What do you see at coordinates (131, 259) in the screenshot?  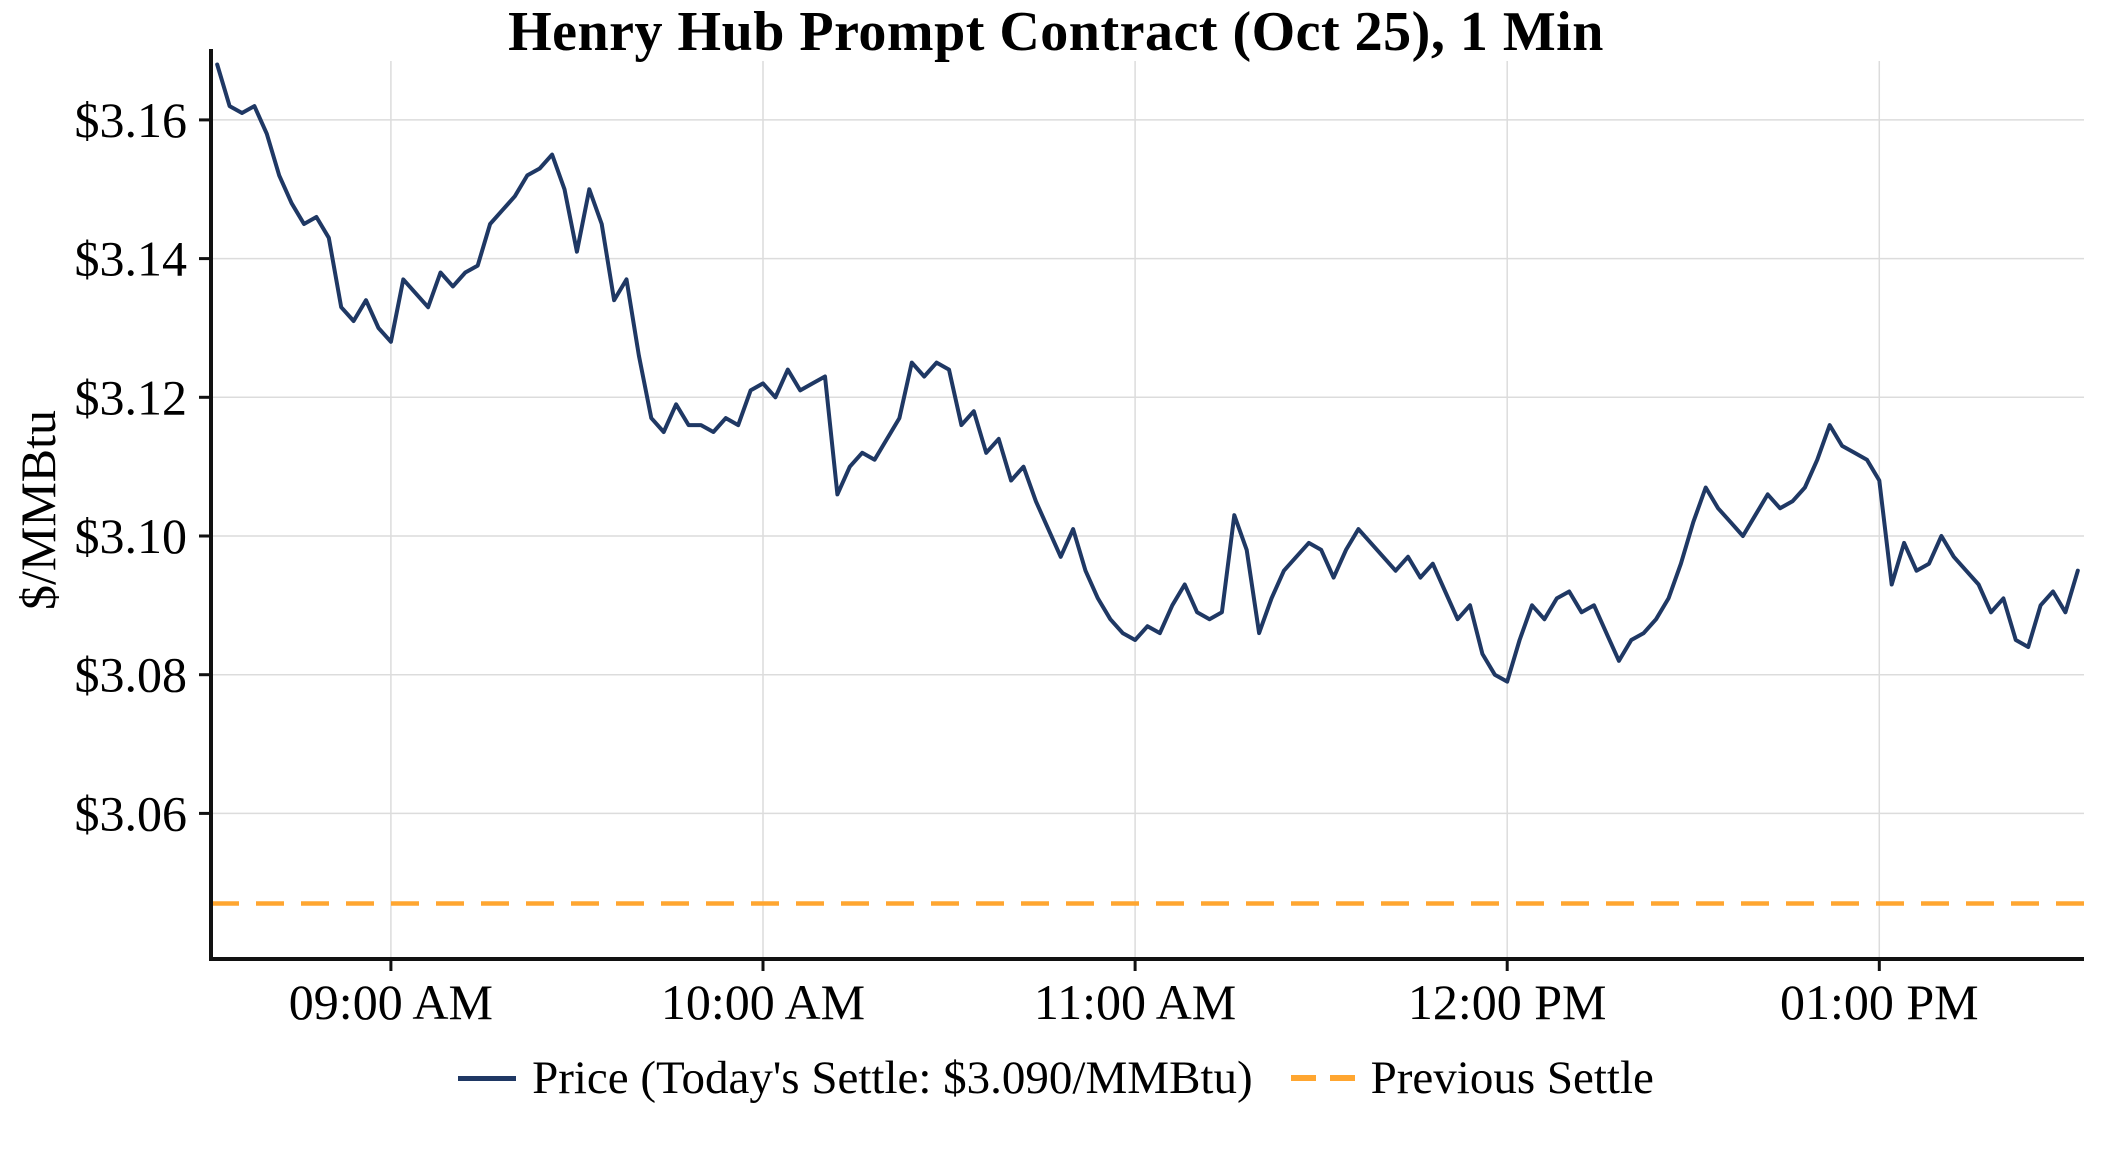 I see `y-tick-label: $3.14` at bounding box center [131, 259].